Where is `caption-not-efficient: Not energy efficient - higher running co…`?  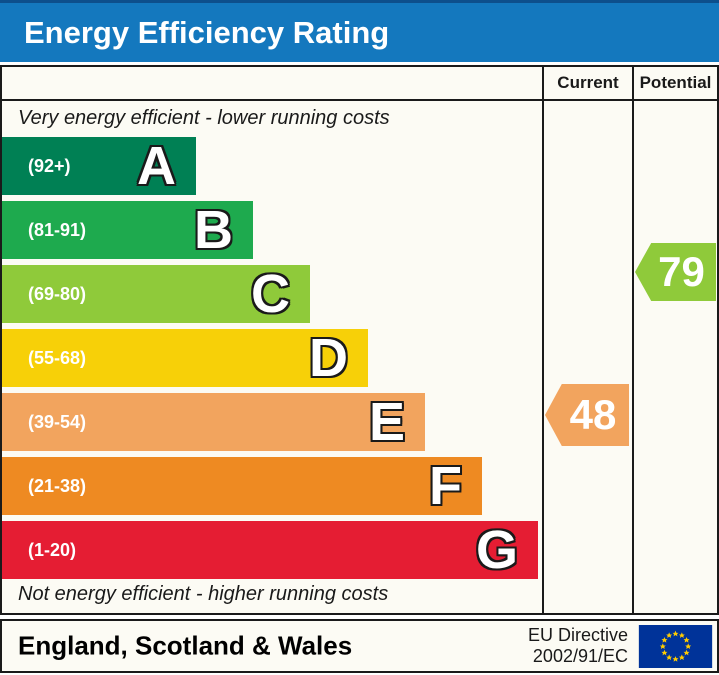 caption-not-efficient: Not energy efficient - higher running co… is located at coordinates (203, 594).